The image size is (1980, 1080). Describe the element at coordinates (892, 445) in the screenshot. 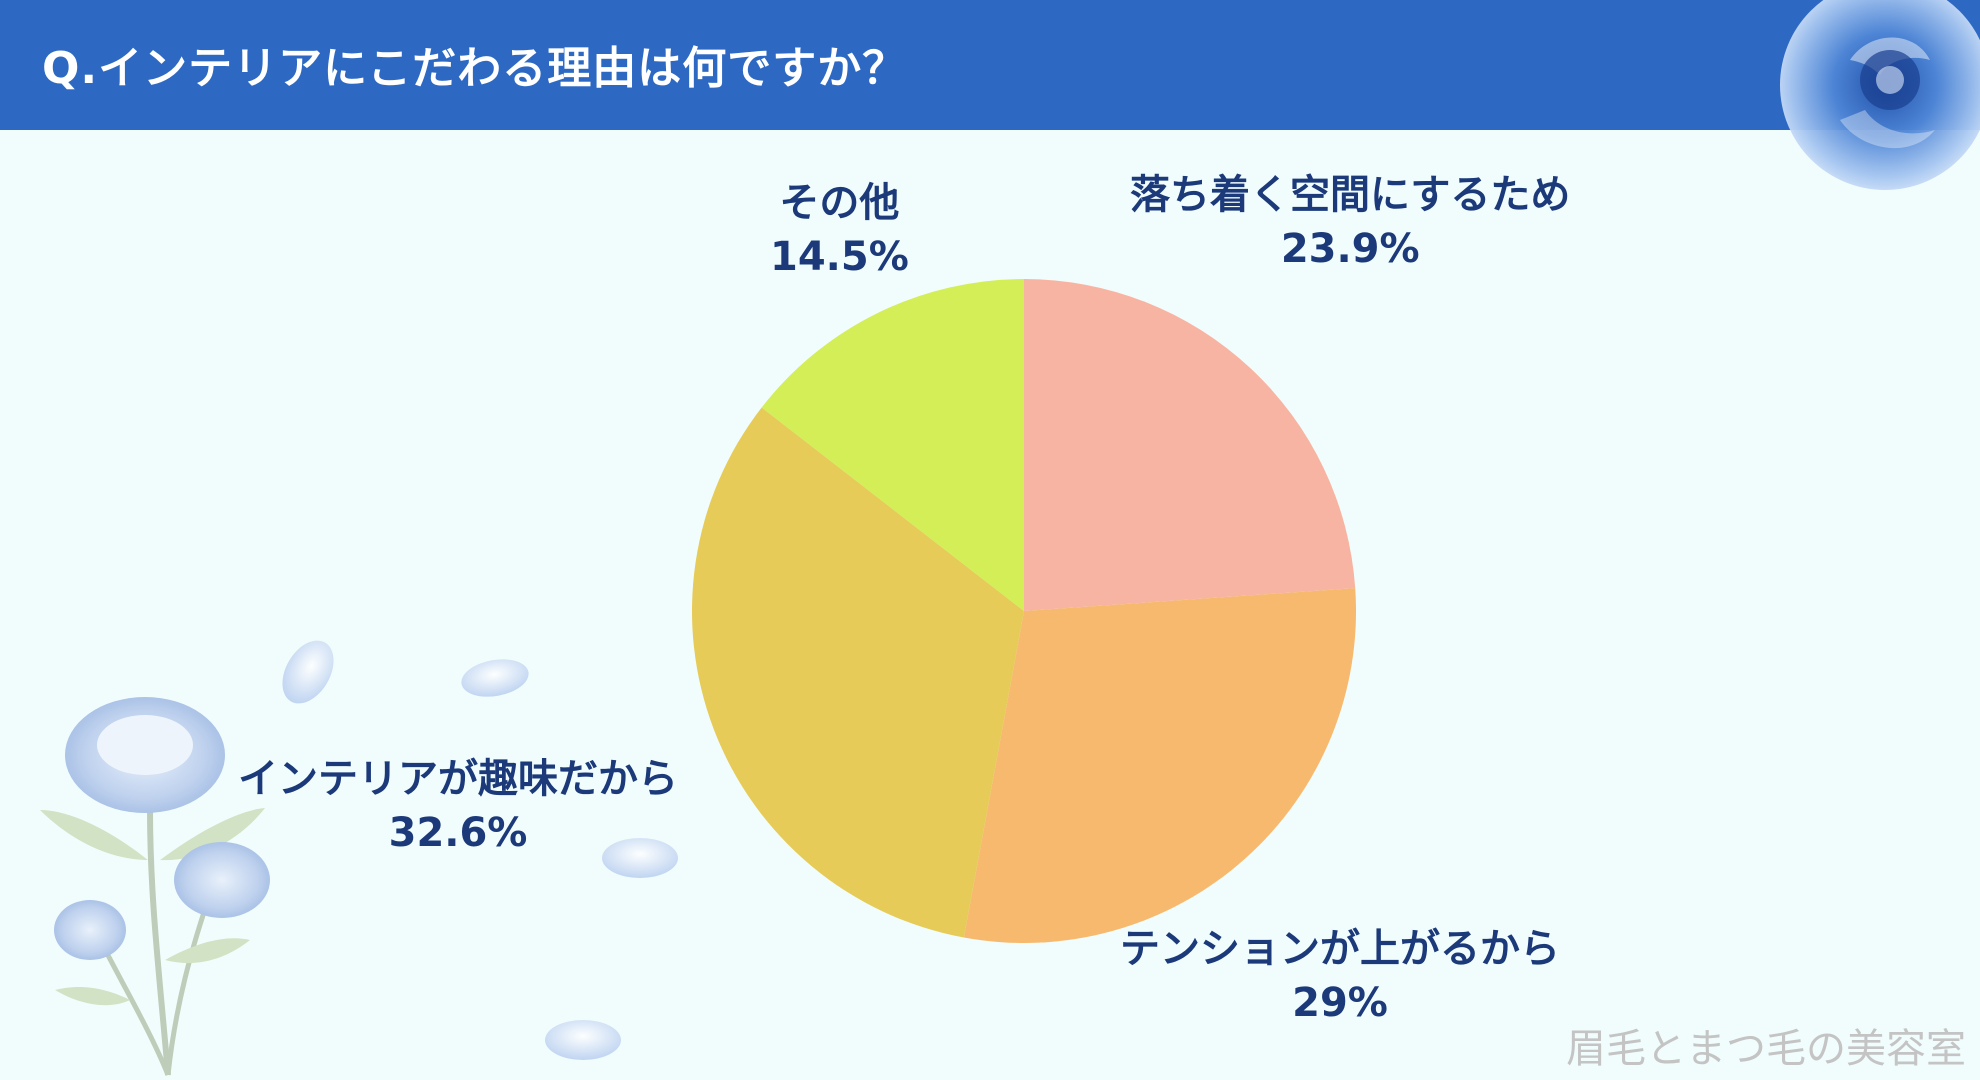

I see `slice-other` at that location.